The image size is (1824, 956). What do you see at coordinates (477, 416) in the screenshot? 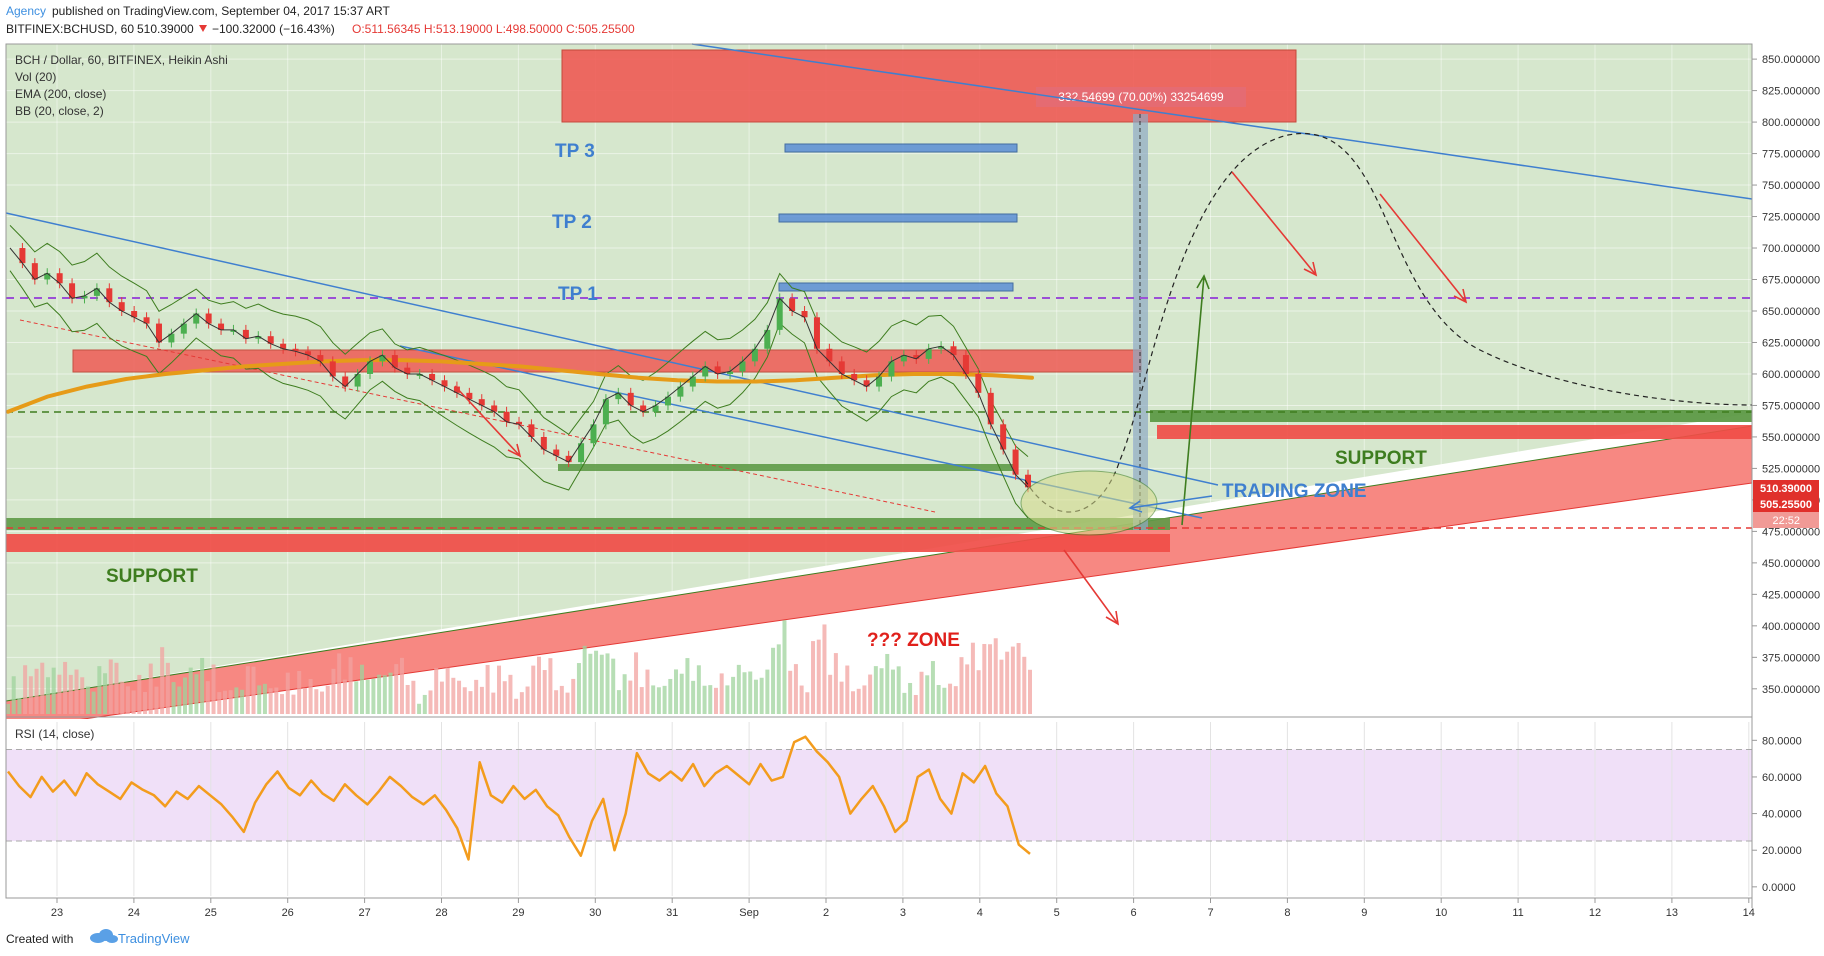
I see `red-dashed-trend` at bounding box center [477, 416].